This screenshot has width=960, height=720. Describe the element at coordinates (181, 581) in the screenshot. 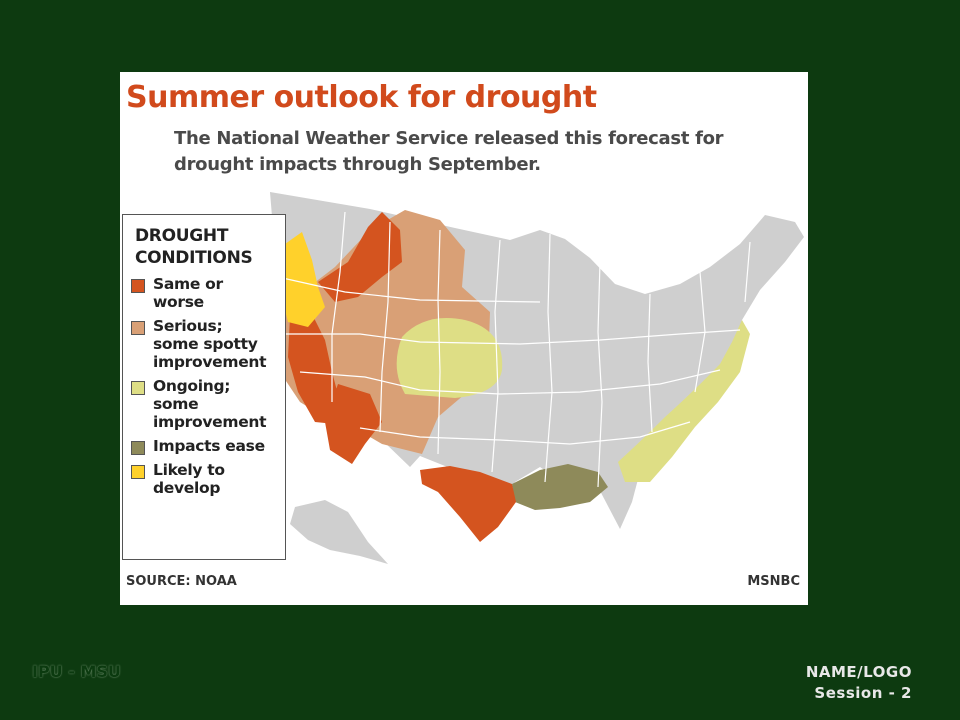

I see `source-note: SOURCE: NOAA` at that location.